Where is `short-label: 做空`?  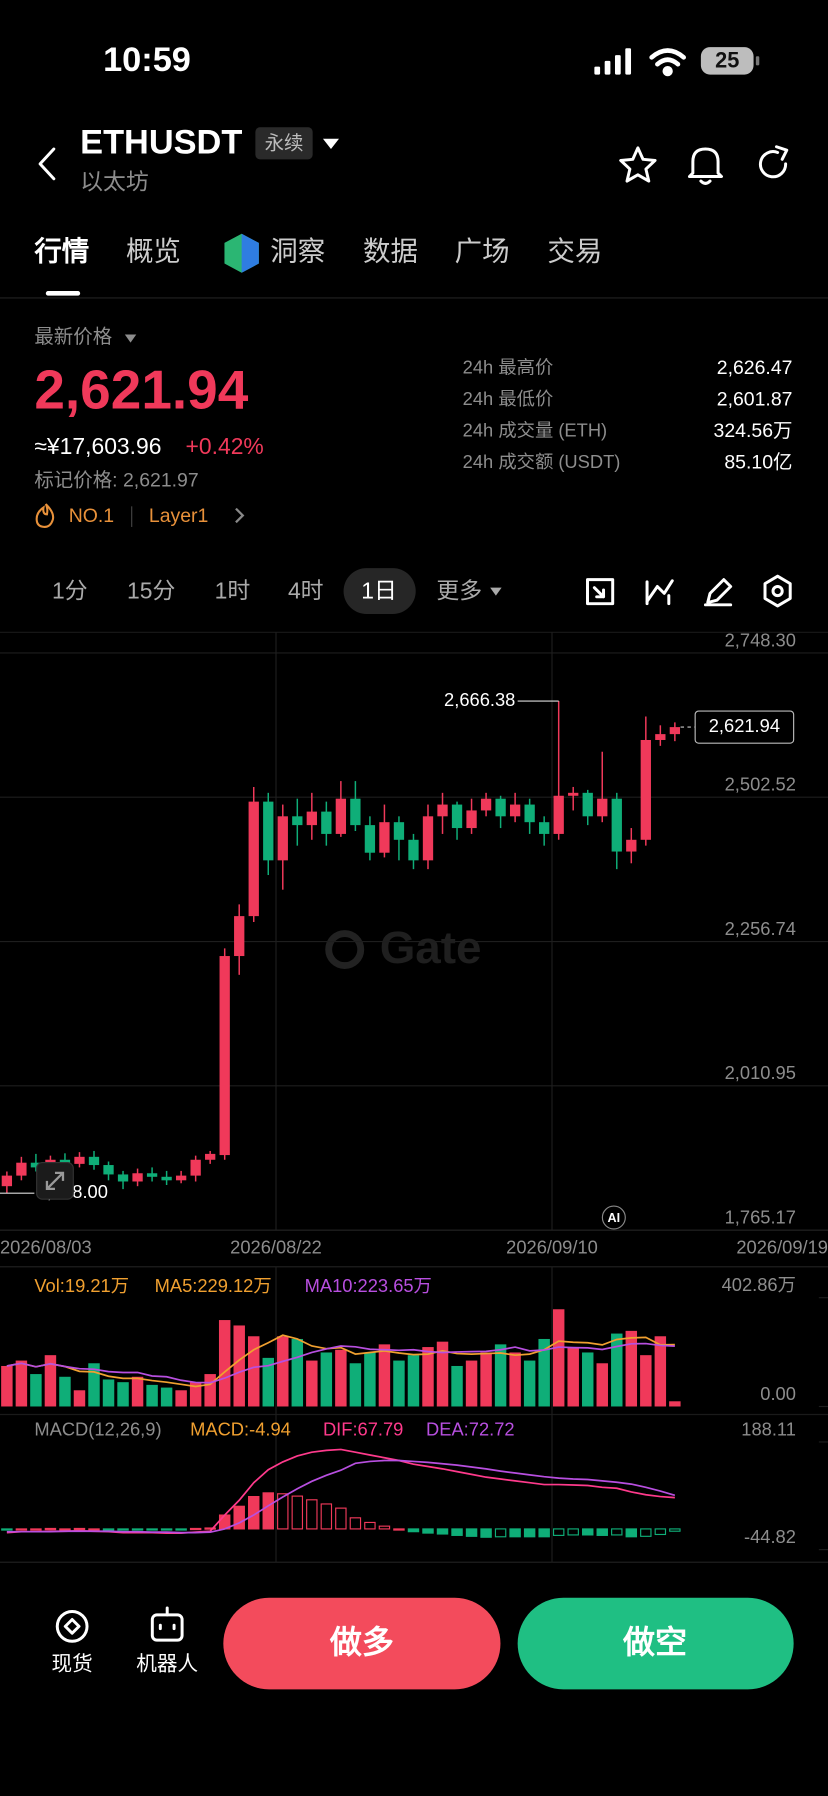
short-label: 做空 is located at coordinates (654, 1642).